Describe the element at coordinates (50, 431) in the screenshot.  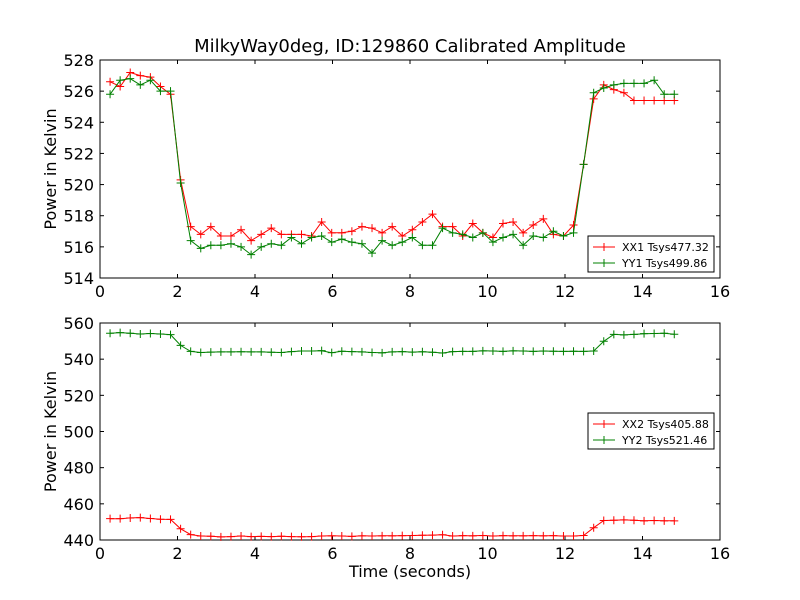
I see `y-axis-label: Power in Kelvin` at that location.